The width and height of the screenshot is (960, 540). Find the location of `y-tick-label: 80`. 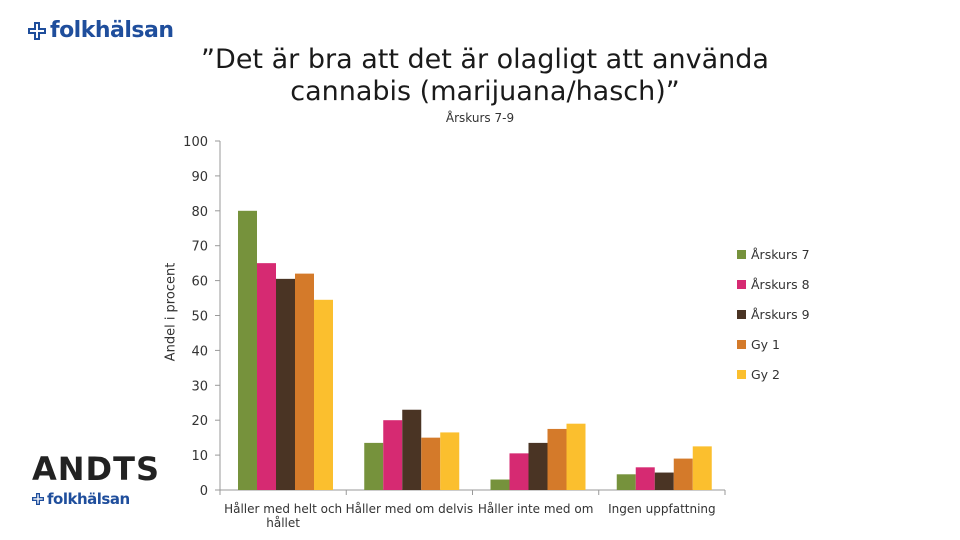

y-tick-label: 80 is located at coordinates (199, 212).